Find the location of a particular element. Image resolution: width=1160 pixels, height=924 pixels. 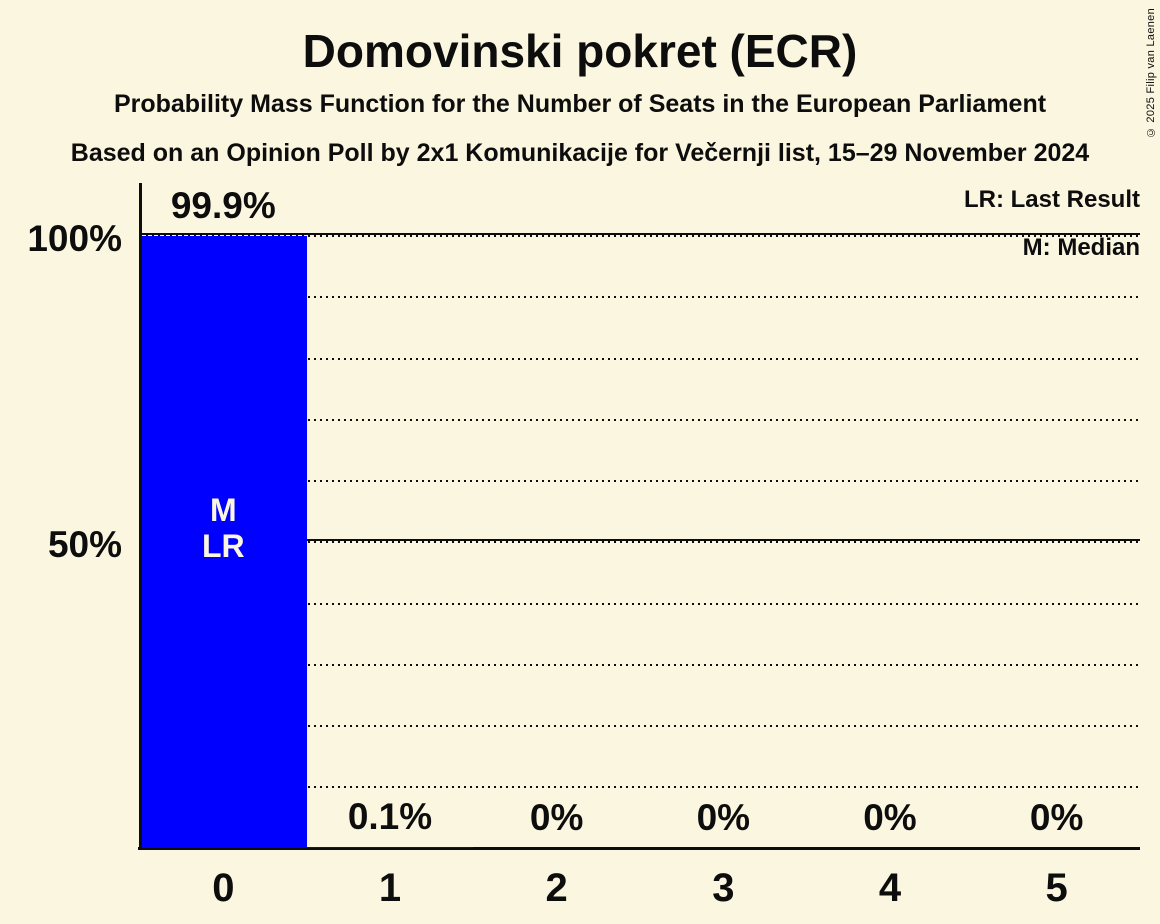

y-tick-label-50: 50% is located at coordinates (84, 544).